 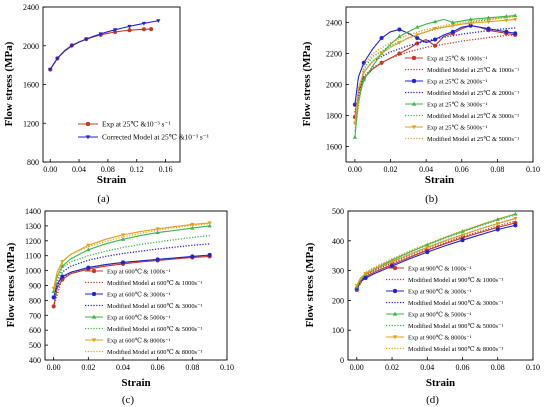 What do you see at coordinates (103, 199) in the screenshot?
I see `panel-caption: (a)` at bounding box center [103, 199].